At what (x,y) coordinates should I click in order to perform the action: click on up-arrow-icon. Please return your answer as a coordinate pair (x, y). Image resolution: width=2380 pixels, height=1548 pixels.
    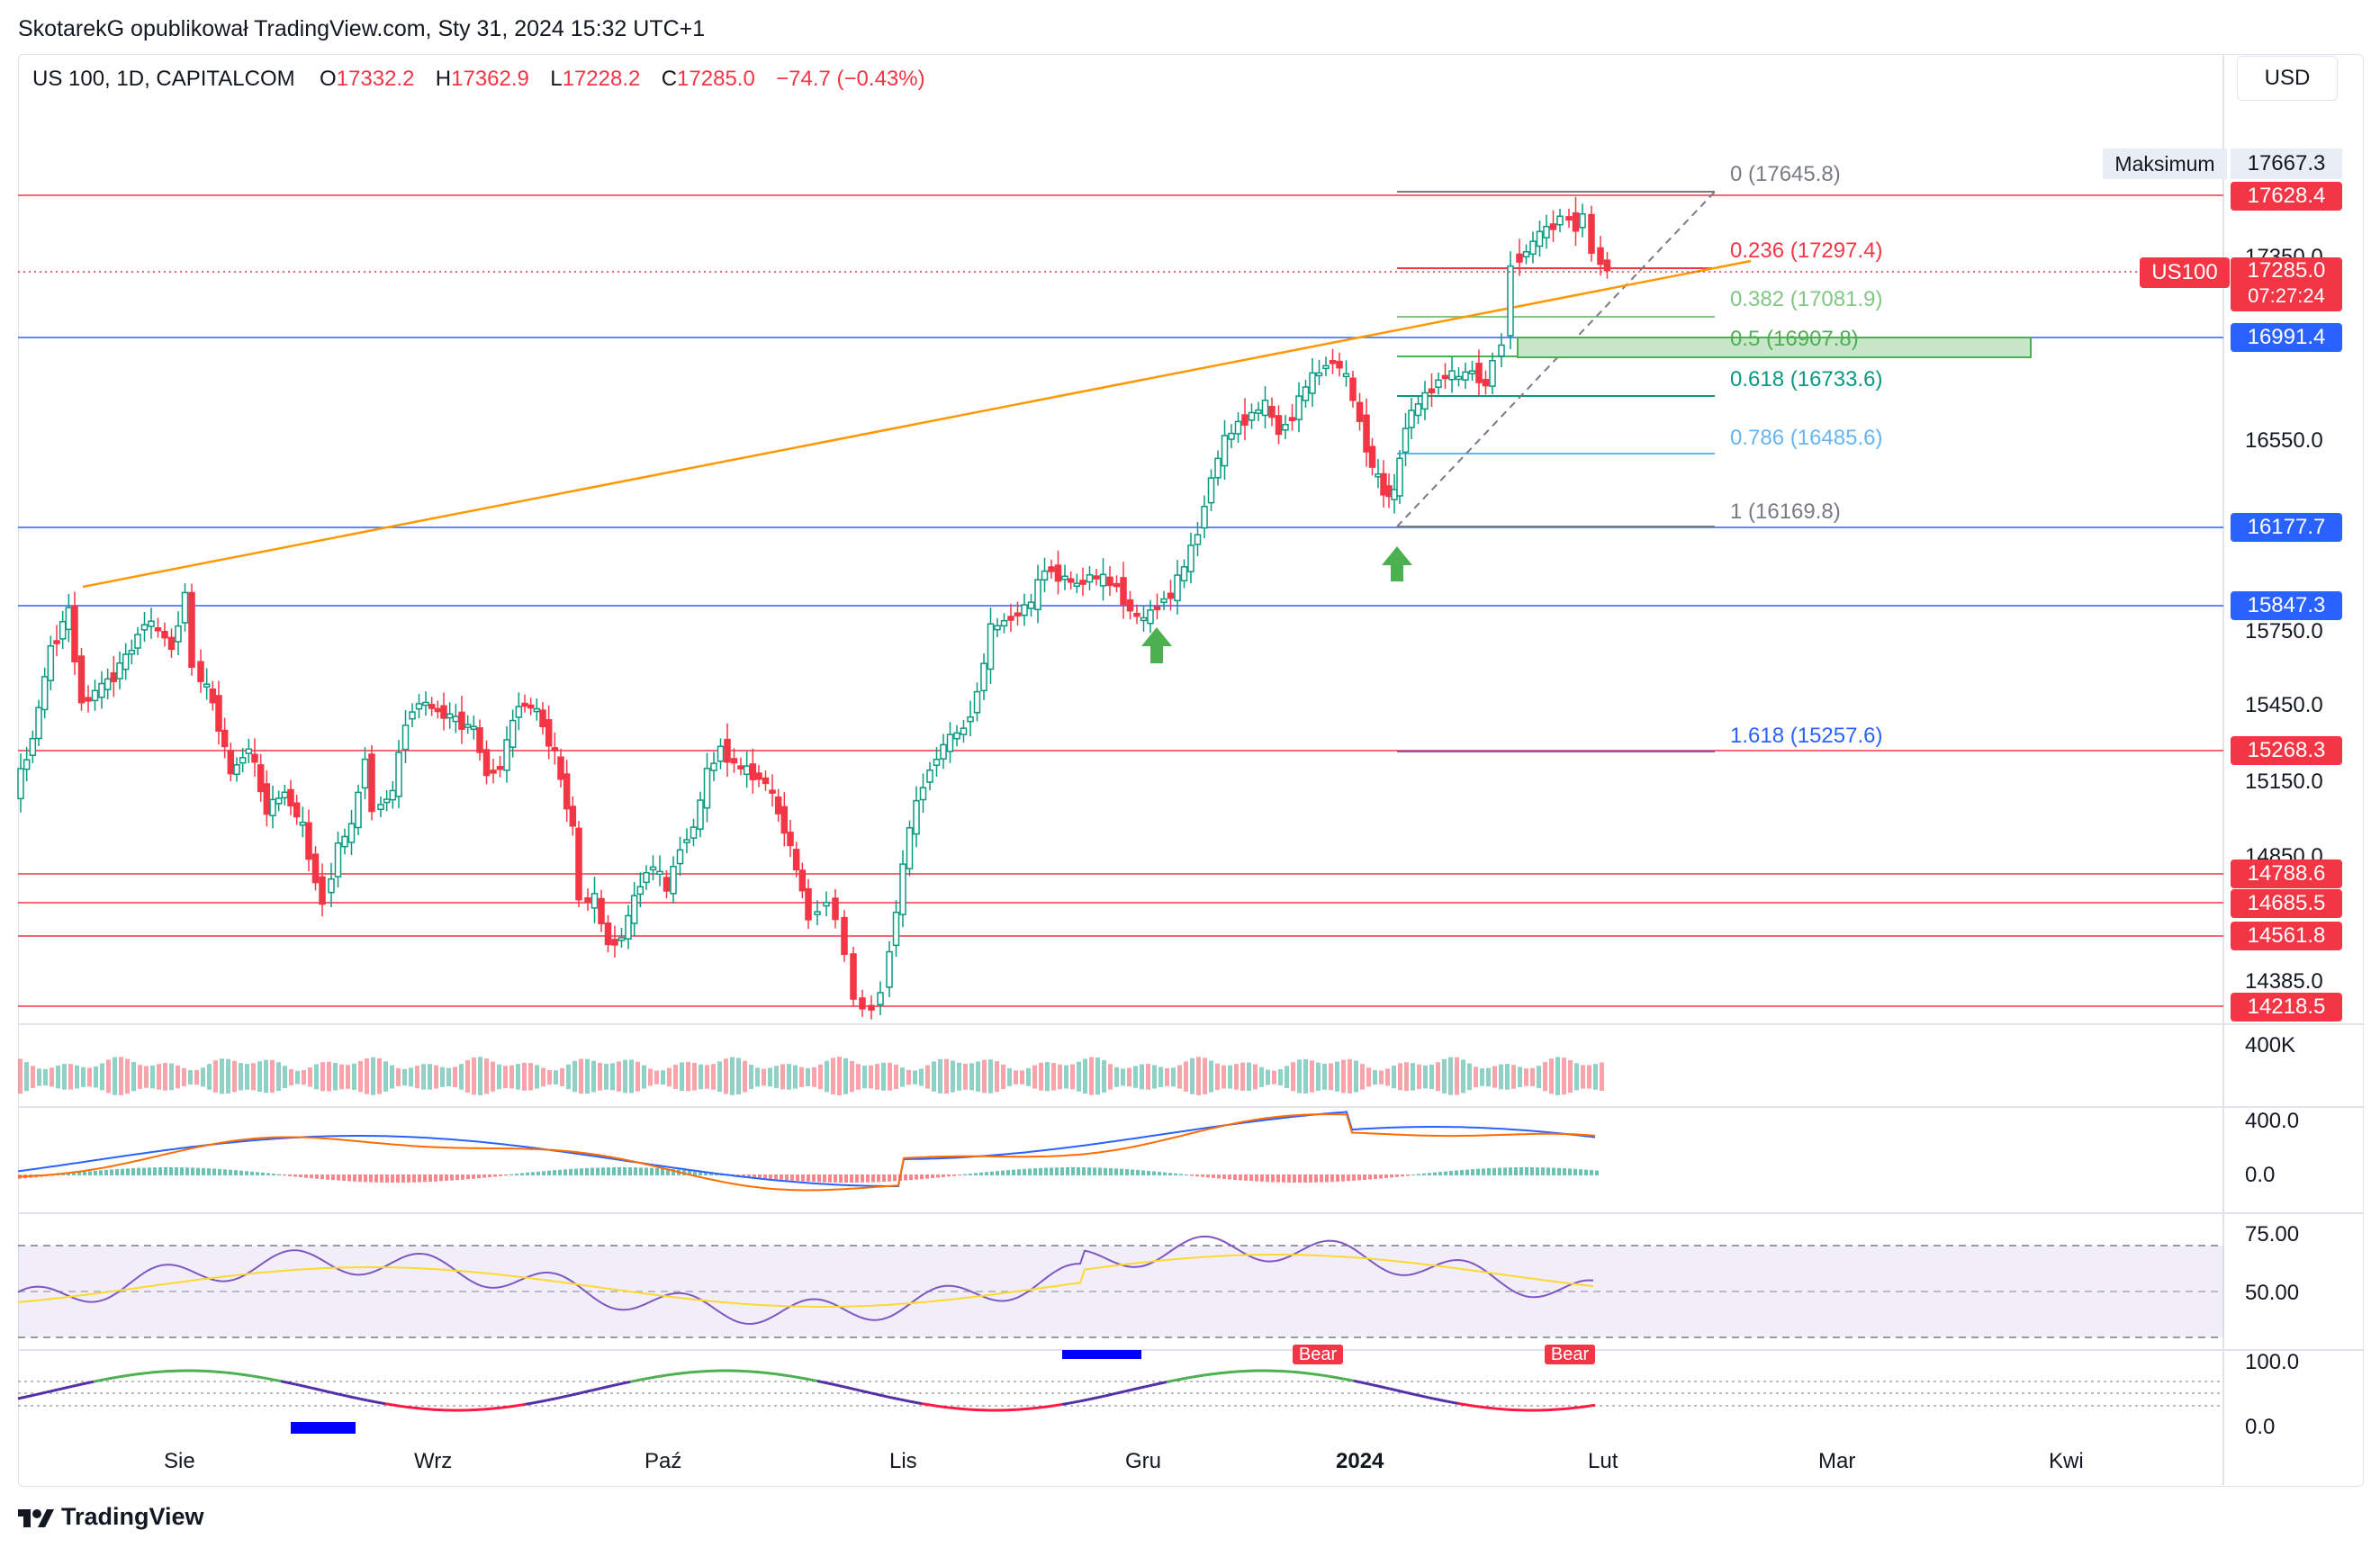
    Looking at the image, I should click on (1397, 563).